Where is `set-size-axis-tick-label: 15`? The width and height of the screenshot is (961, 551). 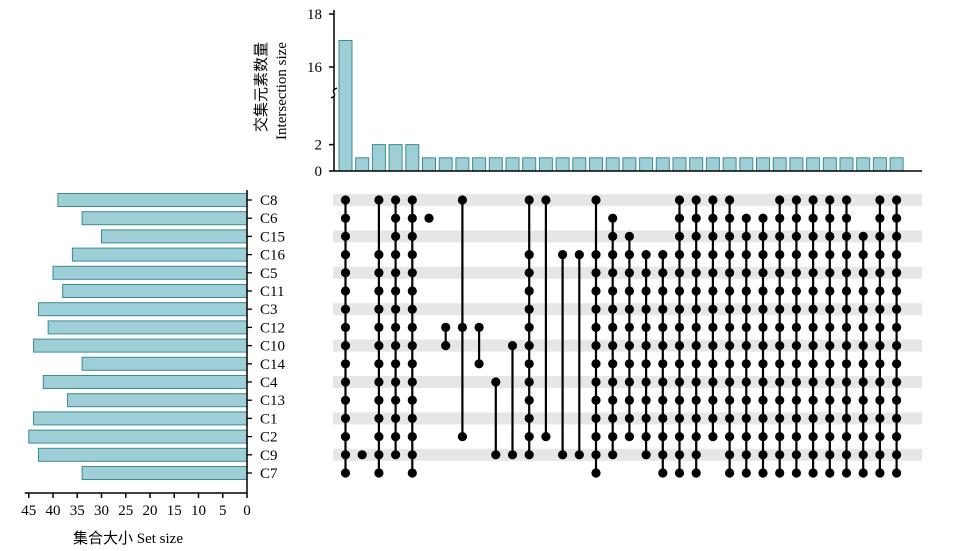 set-size-axis-tick-label: 15 is located at coordinates (174, 511).